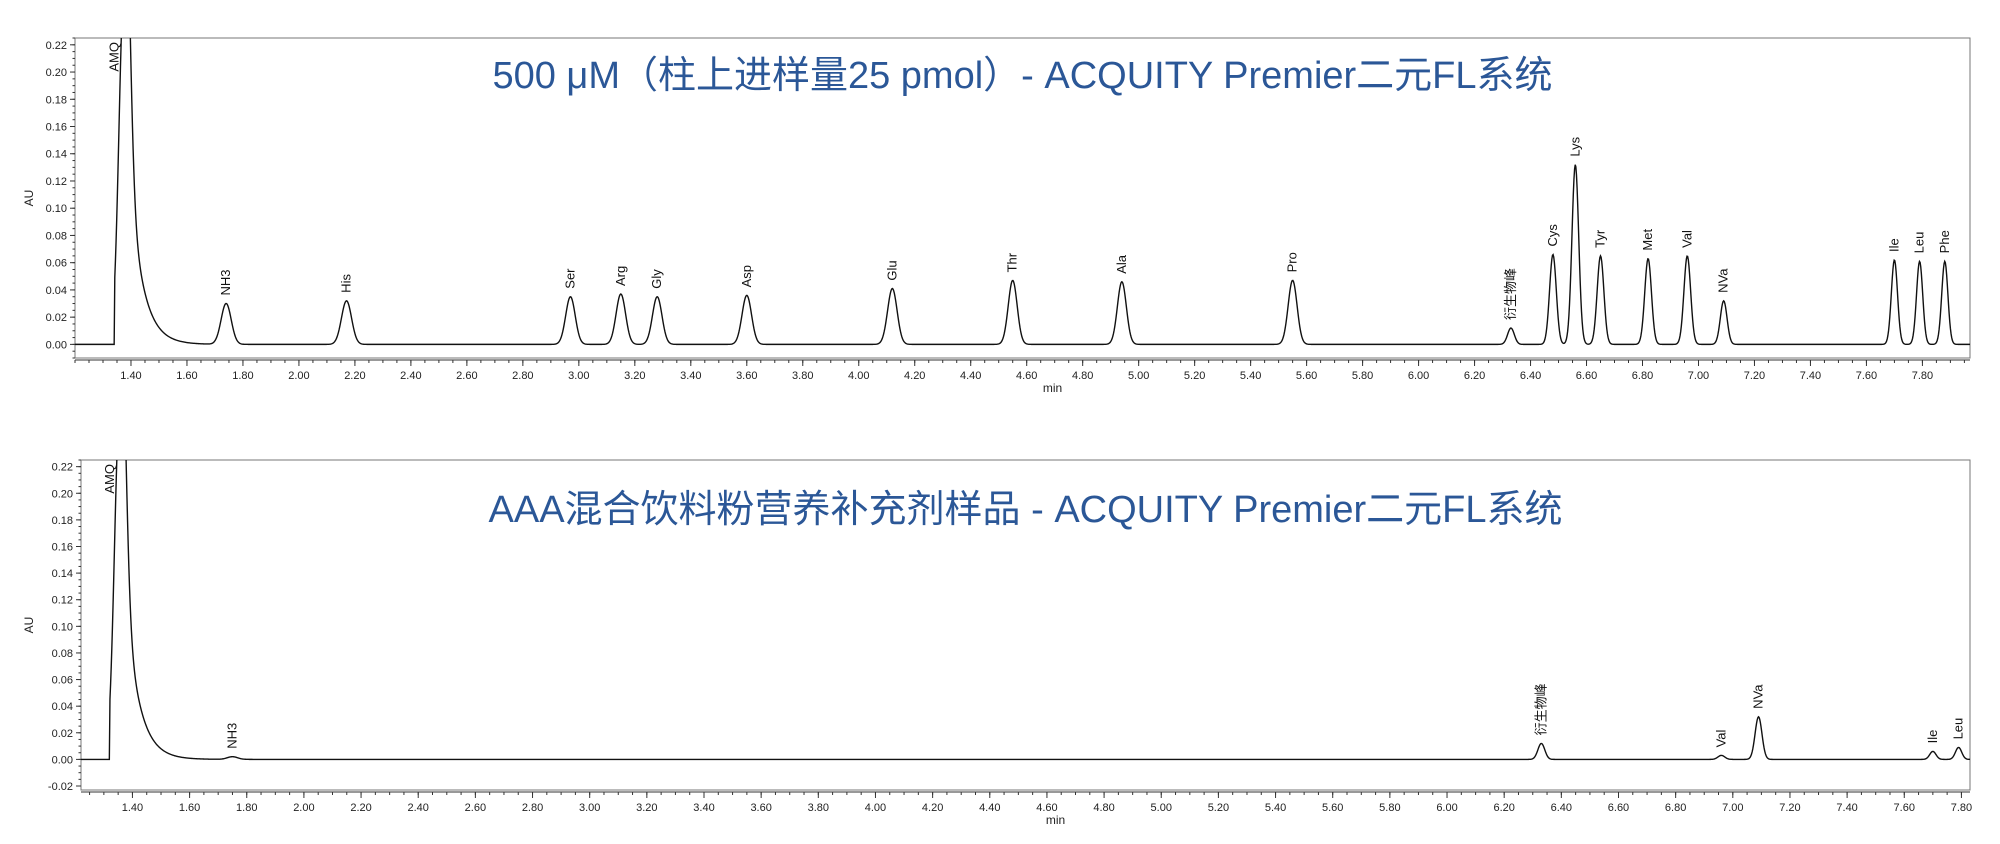 This screenshot has width=2000, height=844. What do you see at coordinates (346, 283) in the screenshot?
I see `peak-label-his: His` at bounding box center [346, 283].